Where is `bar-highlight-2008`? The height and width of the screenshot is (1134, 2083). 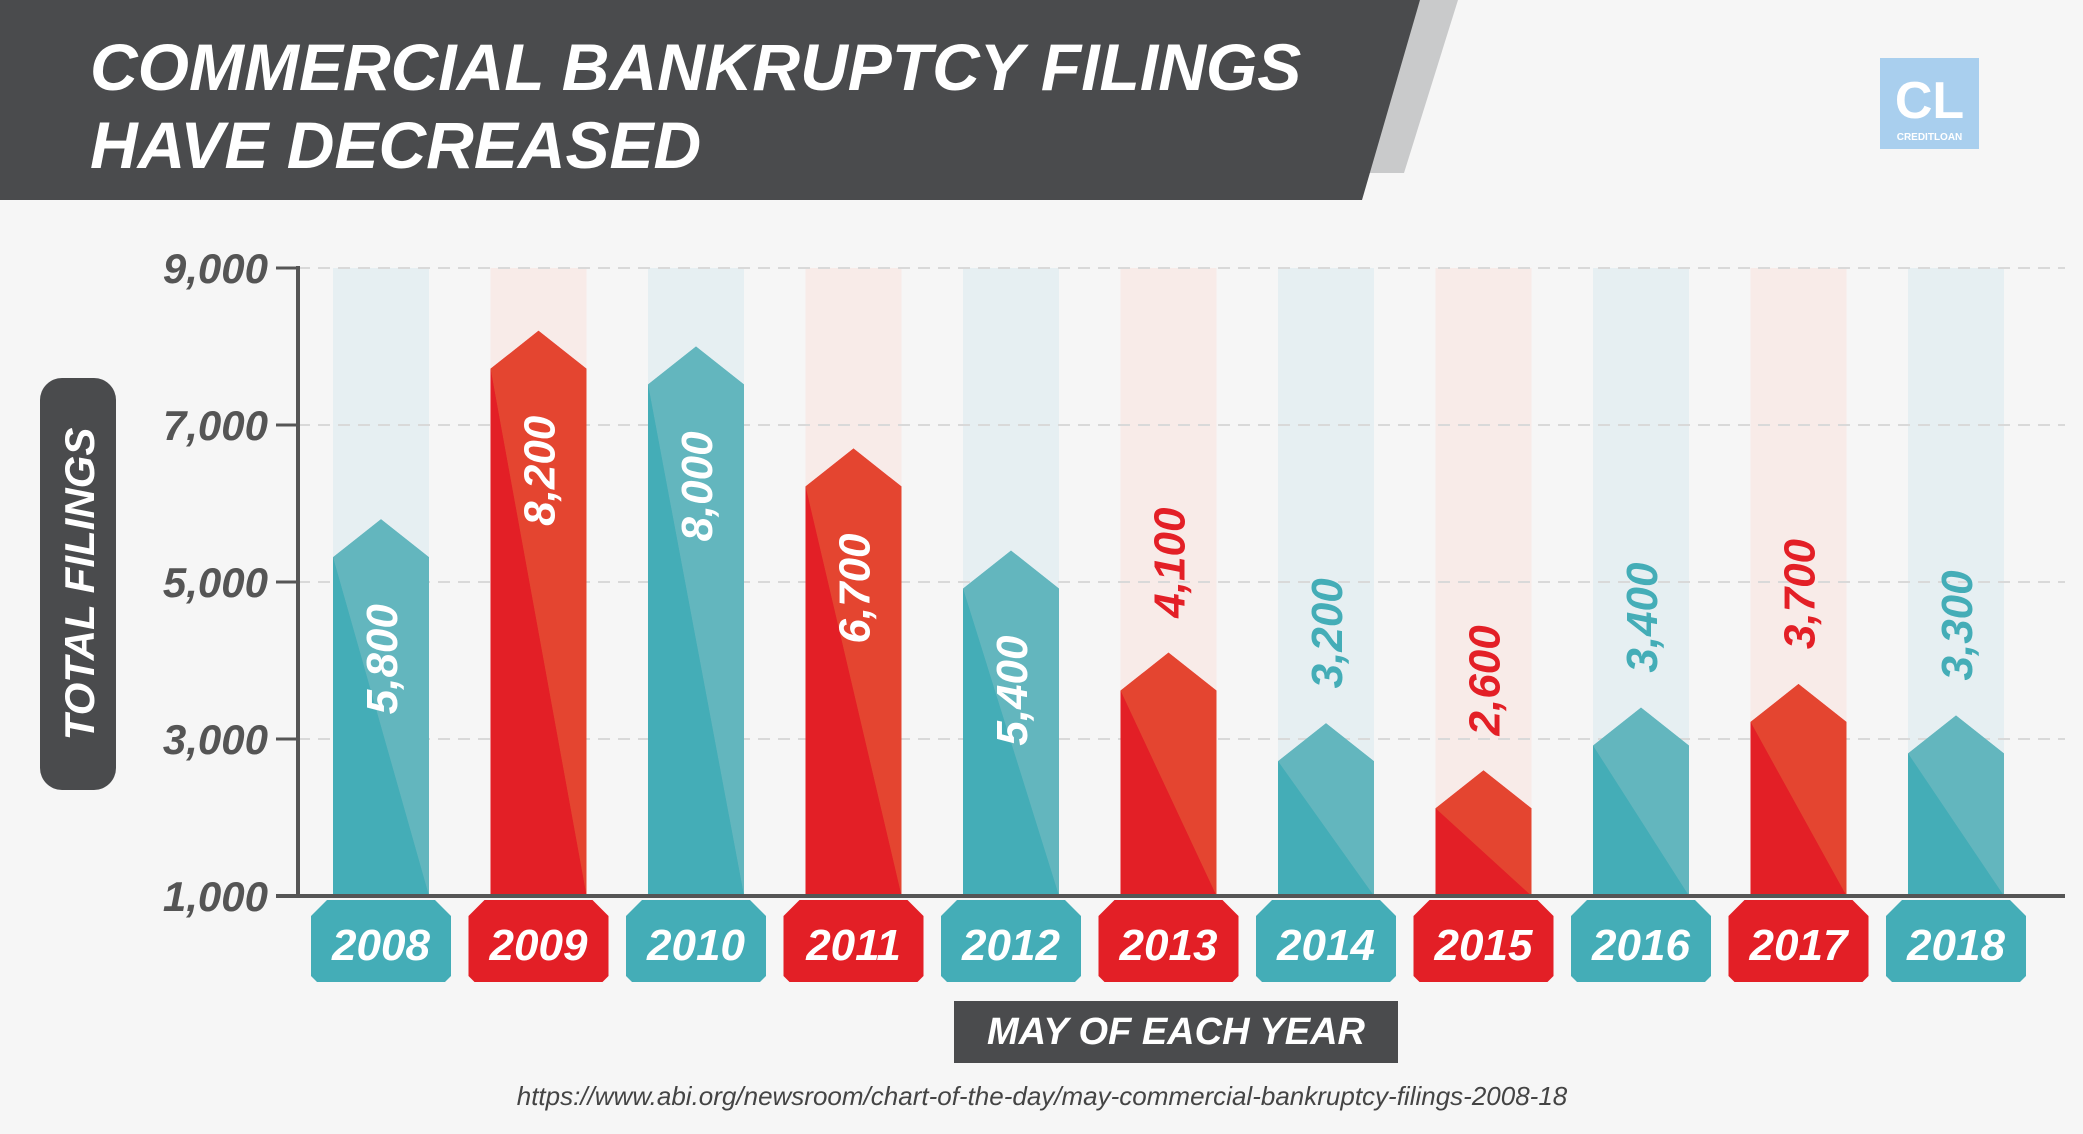 bar-highlight-2008 is located at coordinates (381, 707).